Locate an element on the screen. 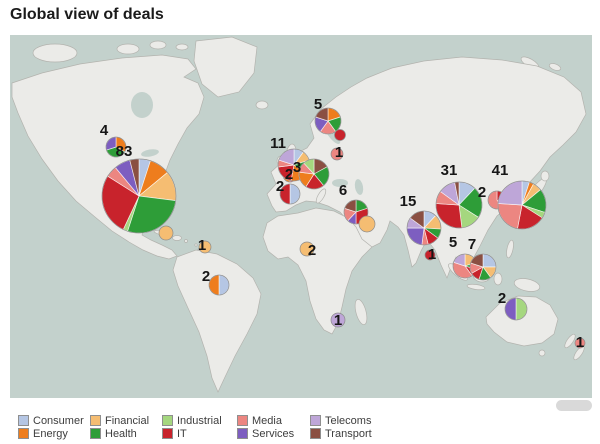 This screenshot has width=600, height=444. madagascar is located at coordinates (361, 312).